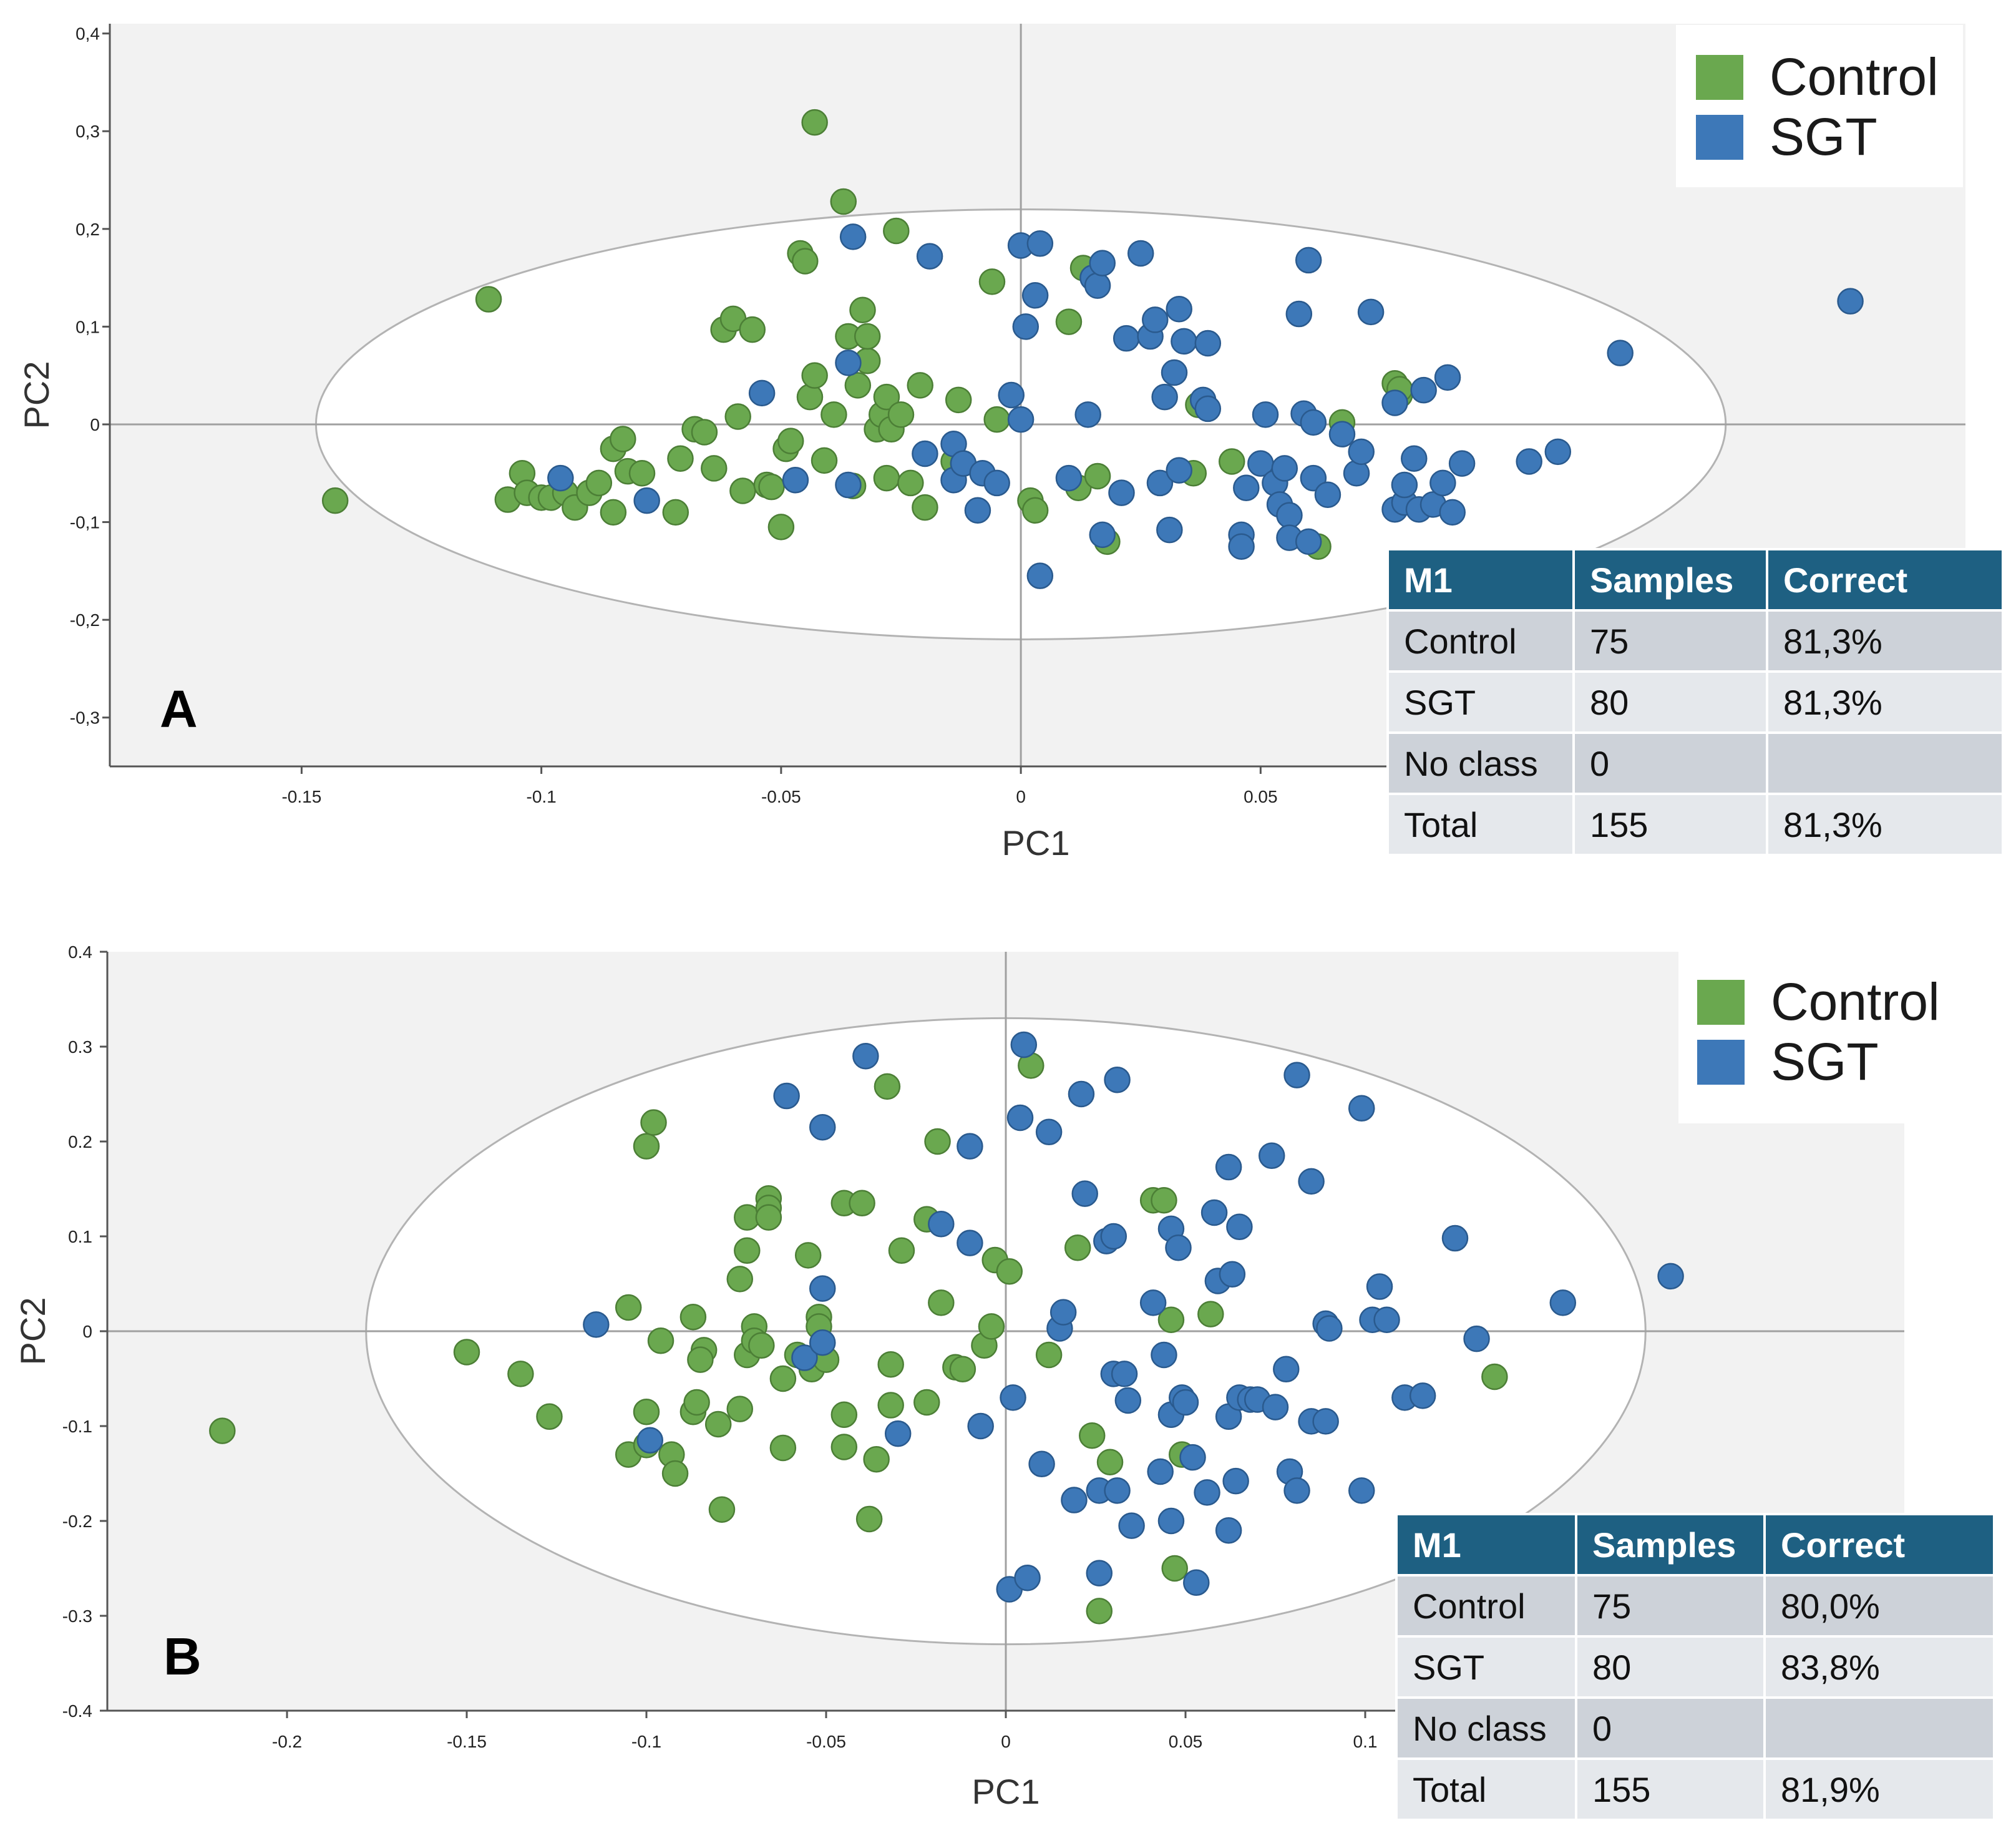  Describe the element at coordinates (1365, 1742) in the screenshot. I see `x-tick-label: 0.1` at that location.